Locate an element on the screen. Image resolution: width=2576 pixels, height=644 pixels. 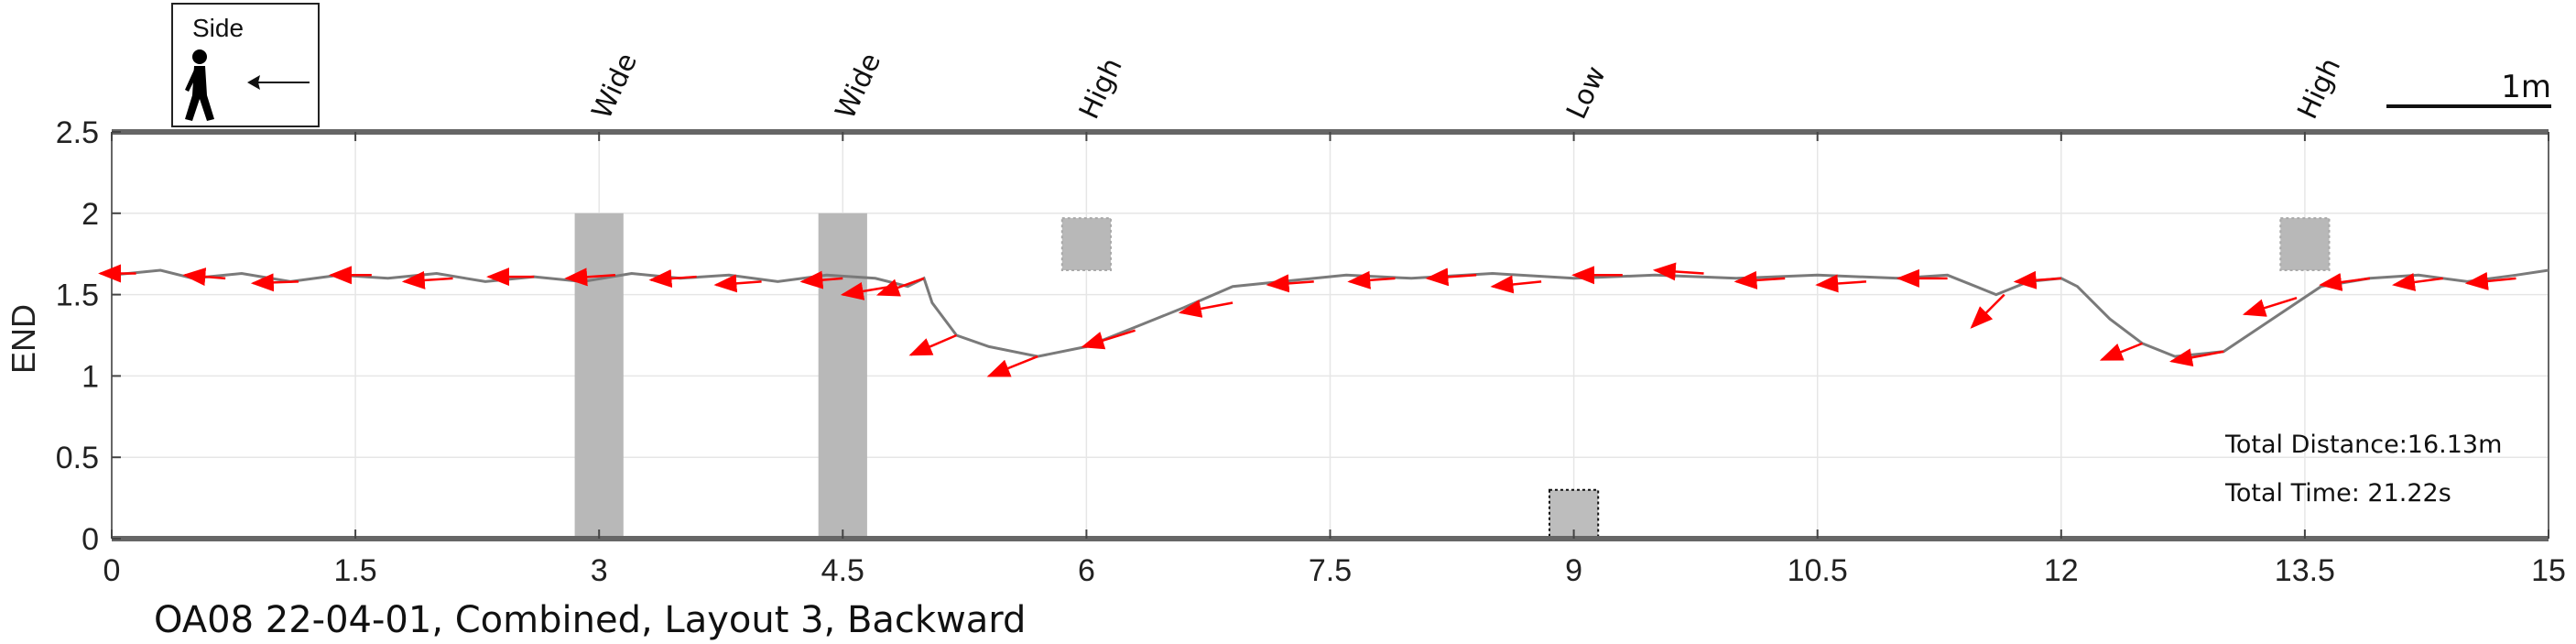
trajectory-series is located at coordinates (1330, 313).